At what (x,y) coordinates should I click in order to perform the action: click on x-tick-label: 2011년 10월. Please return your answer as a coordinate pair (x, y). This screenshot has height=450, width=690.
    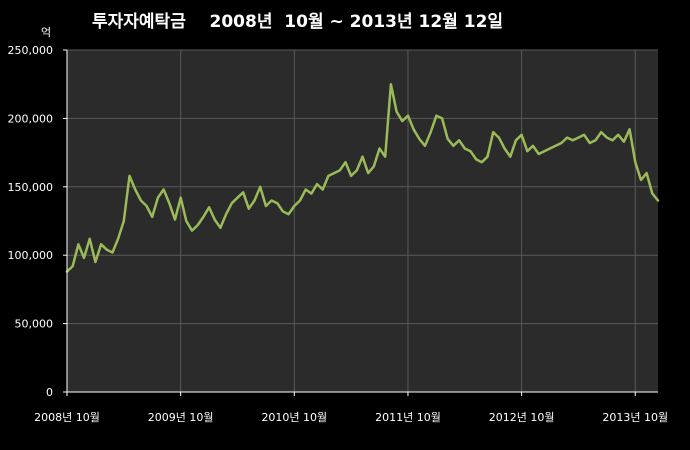
    Looking at the image, I should click on (408, 417).